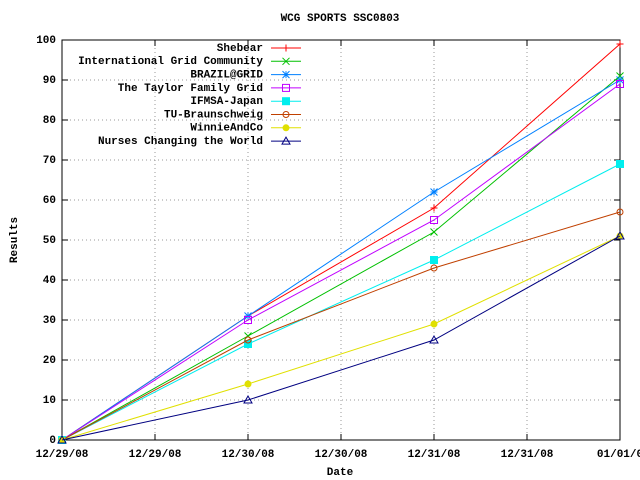 This screenshot has width=640, height=480. I want to click on legend-label: International Grid Community, so click(170, 62).